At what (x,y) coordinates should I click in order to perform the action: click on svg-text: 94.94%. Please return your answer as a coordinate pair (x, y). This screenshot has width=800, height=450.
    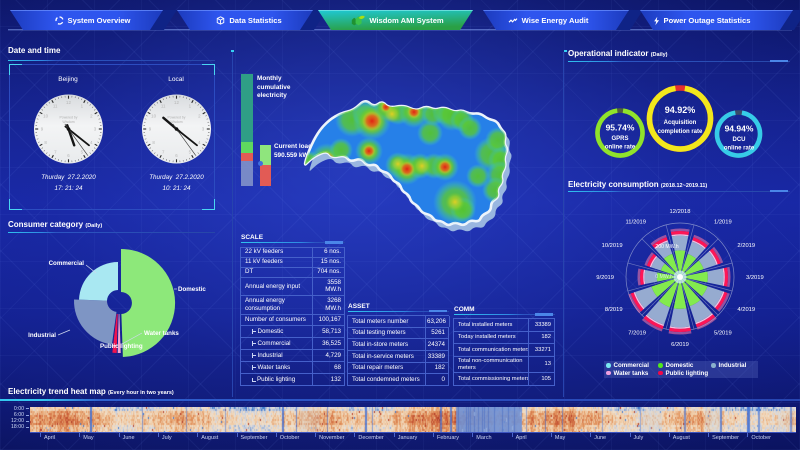
    Looking at the image, I should click on (739, 129).